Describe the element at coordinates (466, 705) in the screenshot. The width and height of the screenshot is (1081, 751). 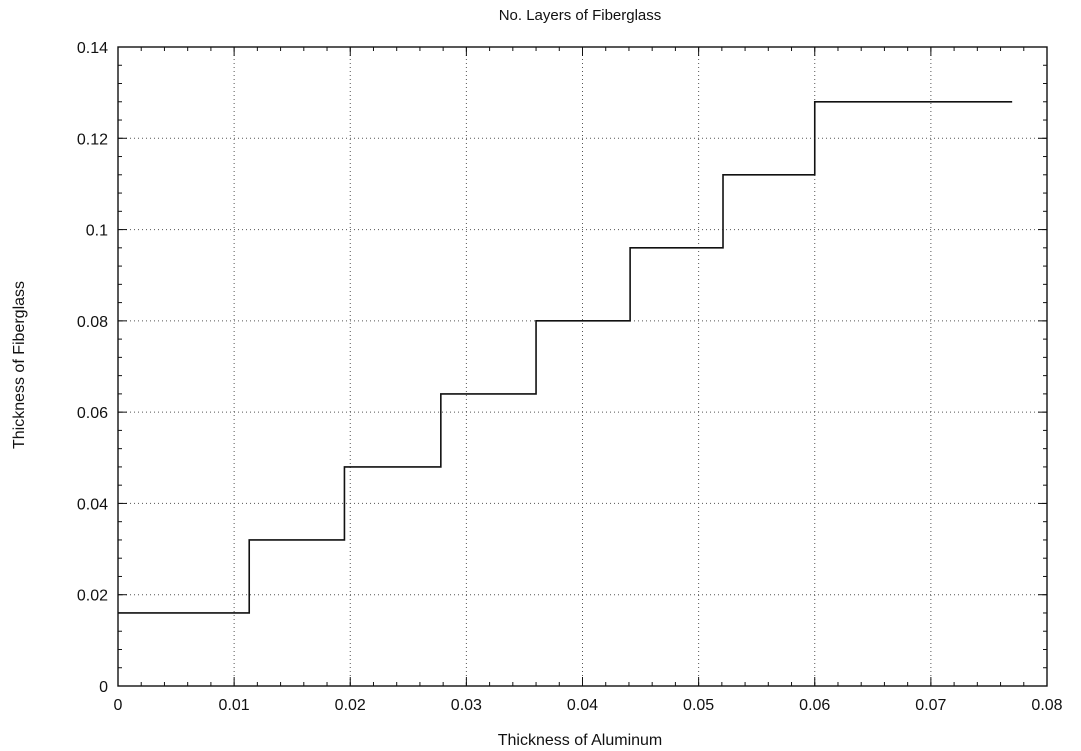
I see `x-tick-label: 0.03` at that location.